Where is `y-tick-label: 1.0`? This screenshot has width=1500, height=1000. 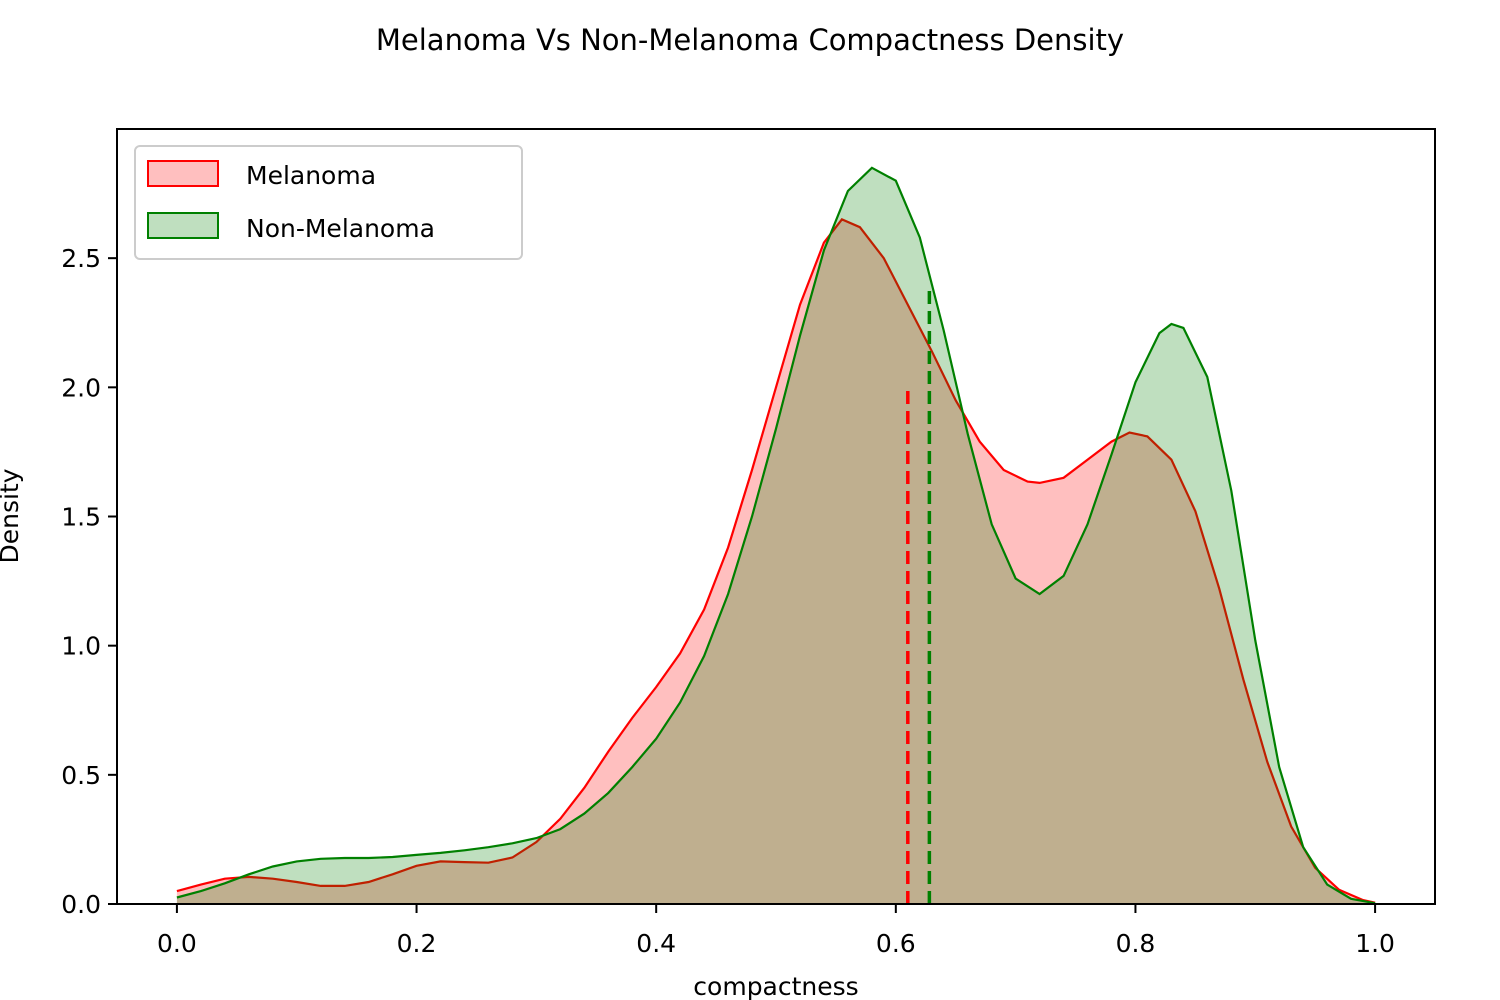
y-tick-label: 1.0 is located at coordinates (81, 646).